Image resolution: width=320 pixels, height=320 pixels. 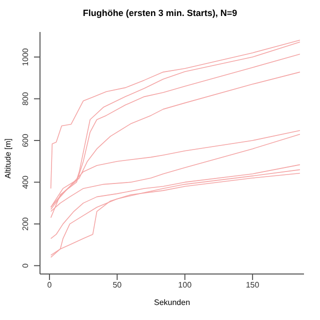 I want to click on y-tick-label: 200, so click(x=25, y=223).